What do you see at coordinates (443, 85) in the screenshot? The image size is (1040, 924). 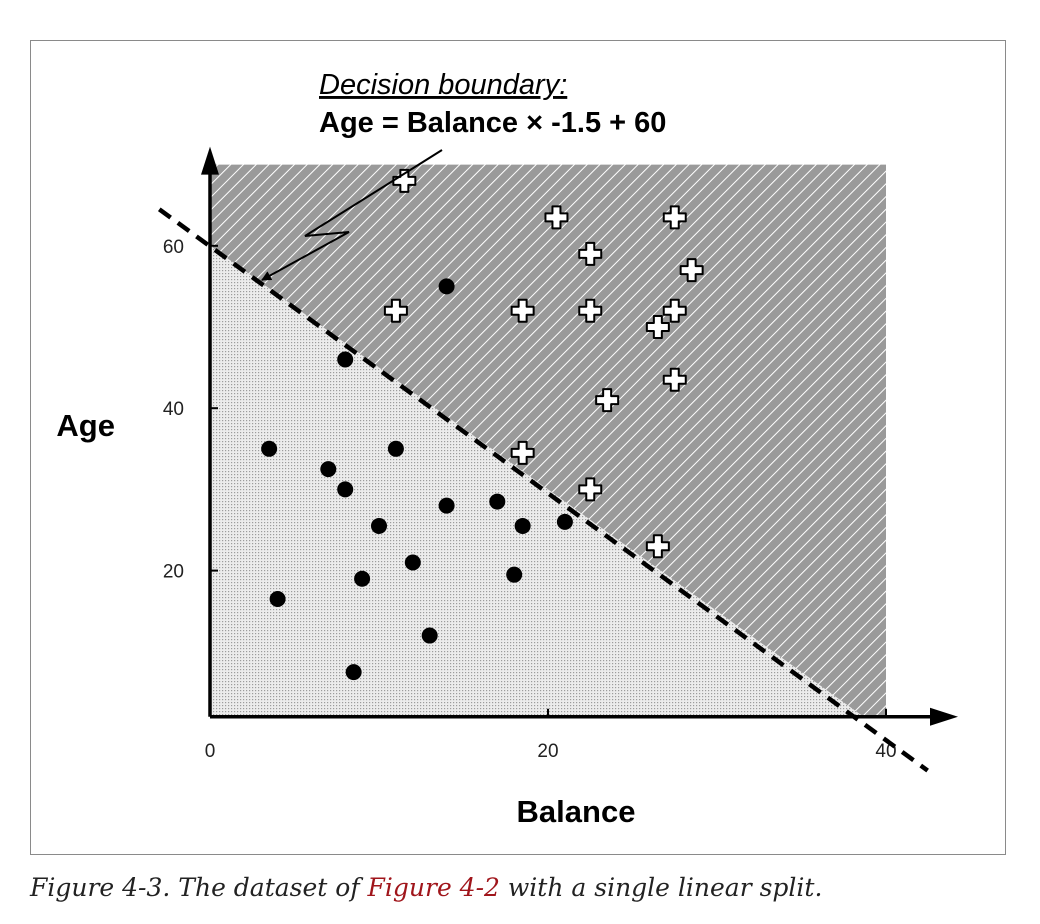 I see `annotation-heading: Decision boundary:` at bounding box center [443, 85].